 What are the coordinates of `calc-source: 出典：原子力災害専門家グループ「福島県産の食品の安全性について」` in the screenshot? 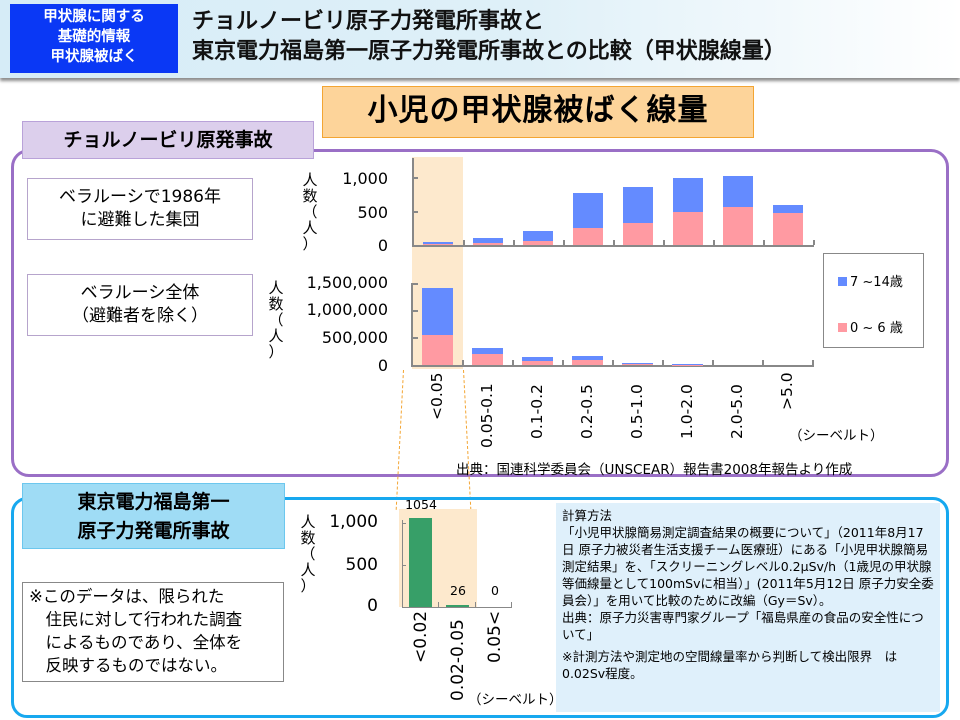 It's located at (743, 626).